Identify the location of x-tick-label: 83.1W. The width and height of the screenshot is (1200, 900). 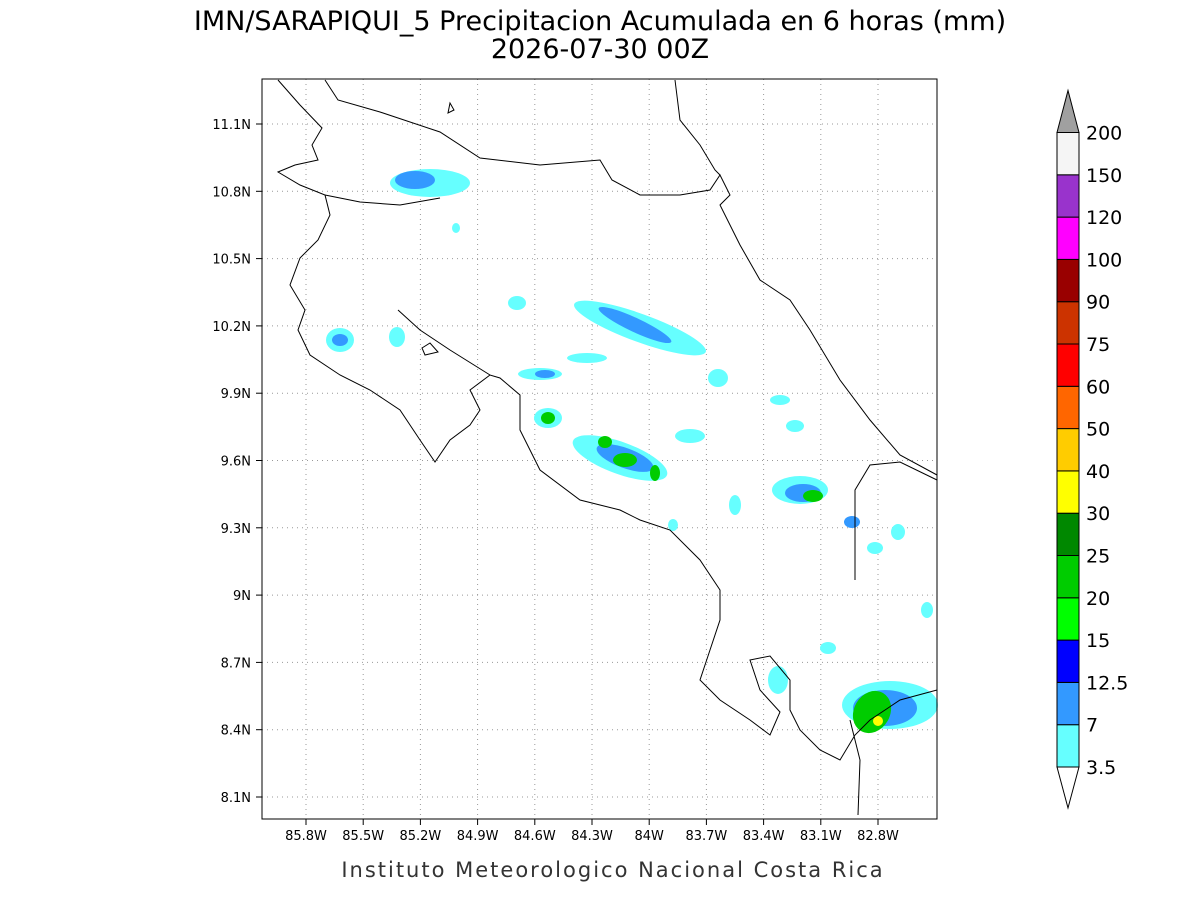
(821, 836).